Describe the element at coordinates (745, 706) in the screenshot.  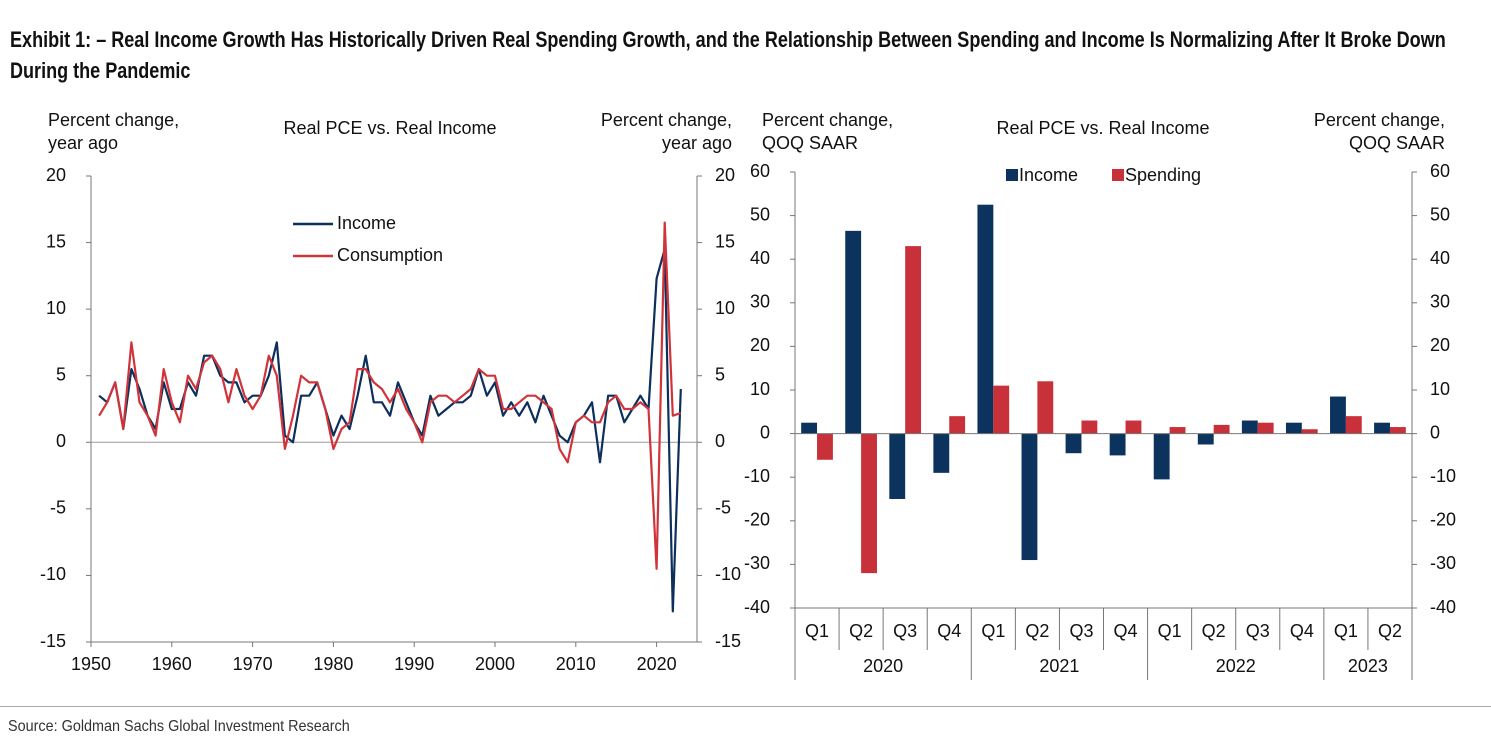
I see `divider` at that location.